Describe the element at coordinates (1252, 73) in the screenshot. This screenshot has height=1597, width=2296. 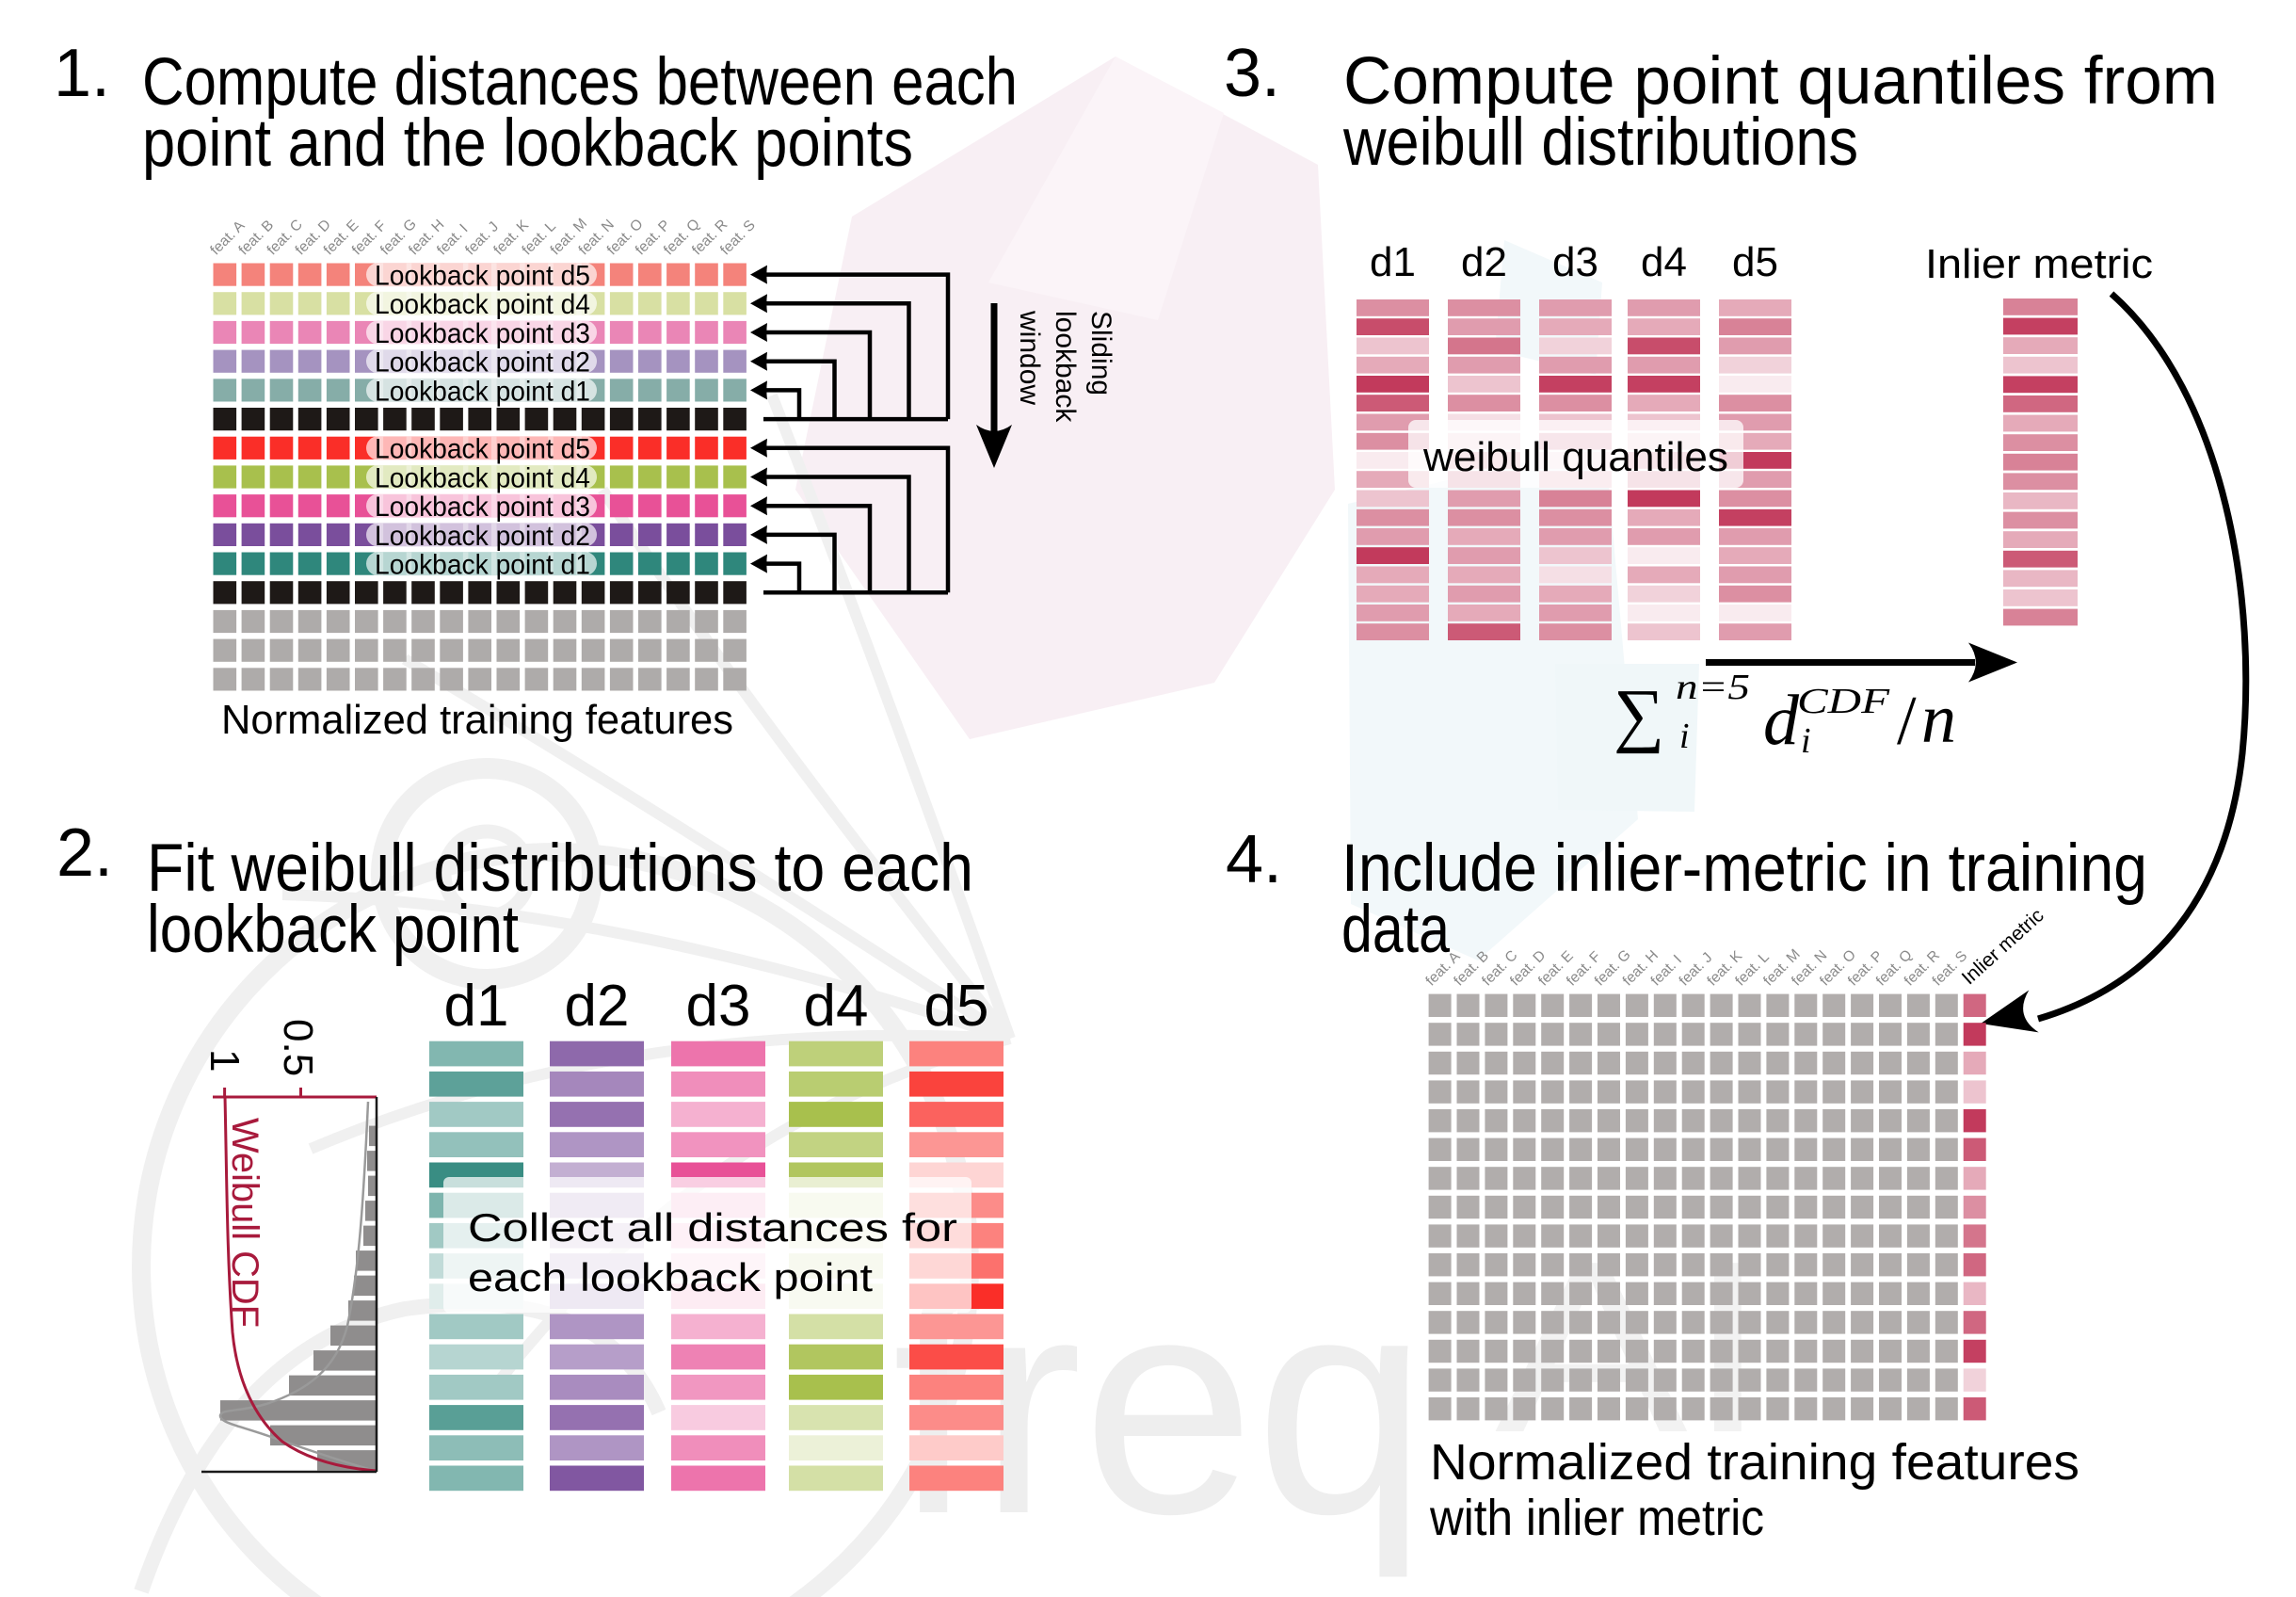
I see `svg-text: 3.` at that location.